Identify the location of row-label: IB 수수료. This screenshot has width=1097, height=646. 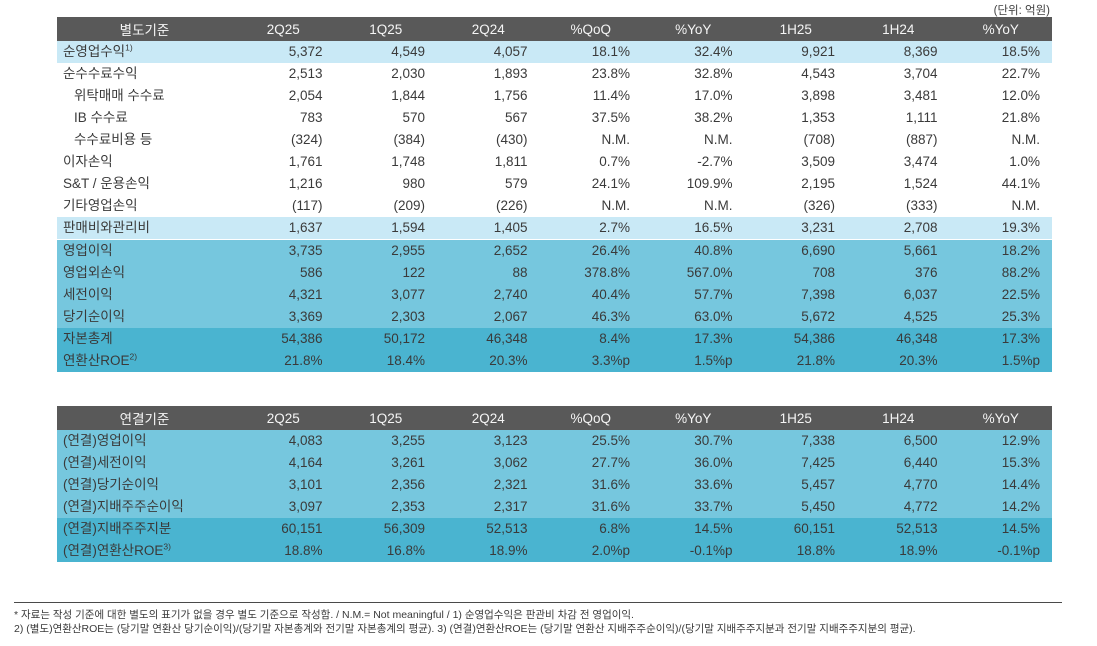
(101, 117).